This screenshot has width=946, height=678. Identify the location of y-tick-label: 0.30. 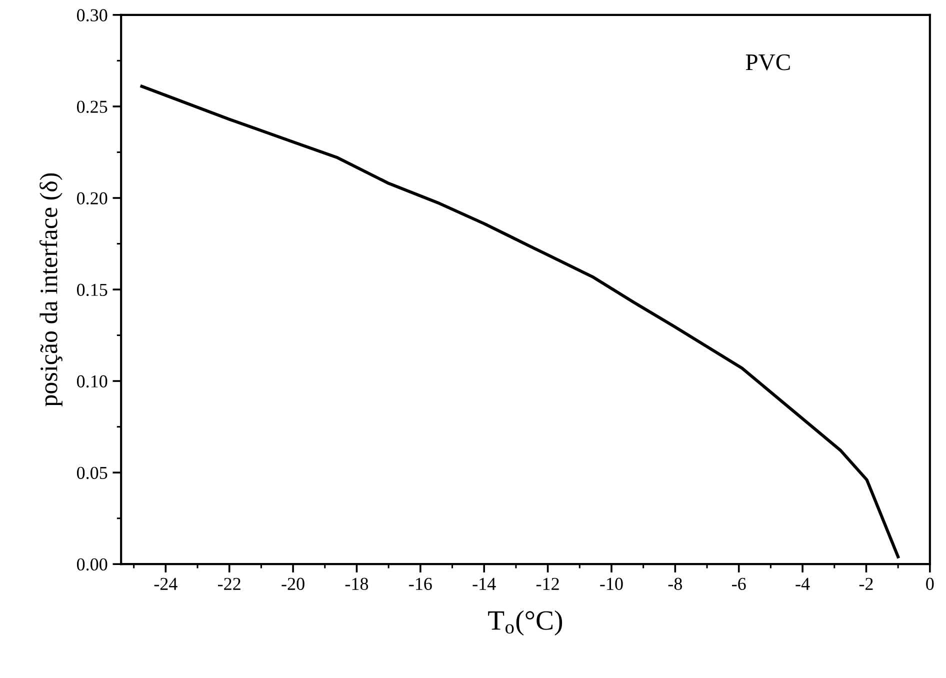
(92, 15).